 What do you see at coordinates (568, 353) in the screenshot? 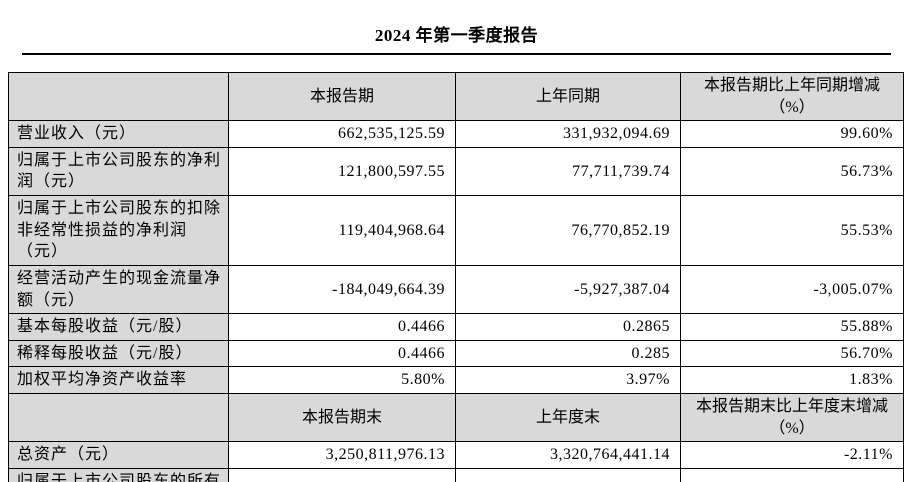
I see `prior-period-cell: 0.285` at bounding box center [568, 353].